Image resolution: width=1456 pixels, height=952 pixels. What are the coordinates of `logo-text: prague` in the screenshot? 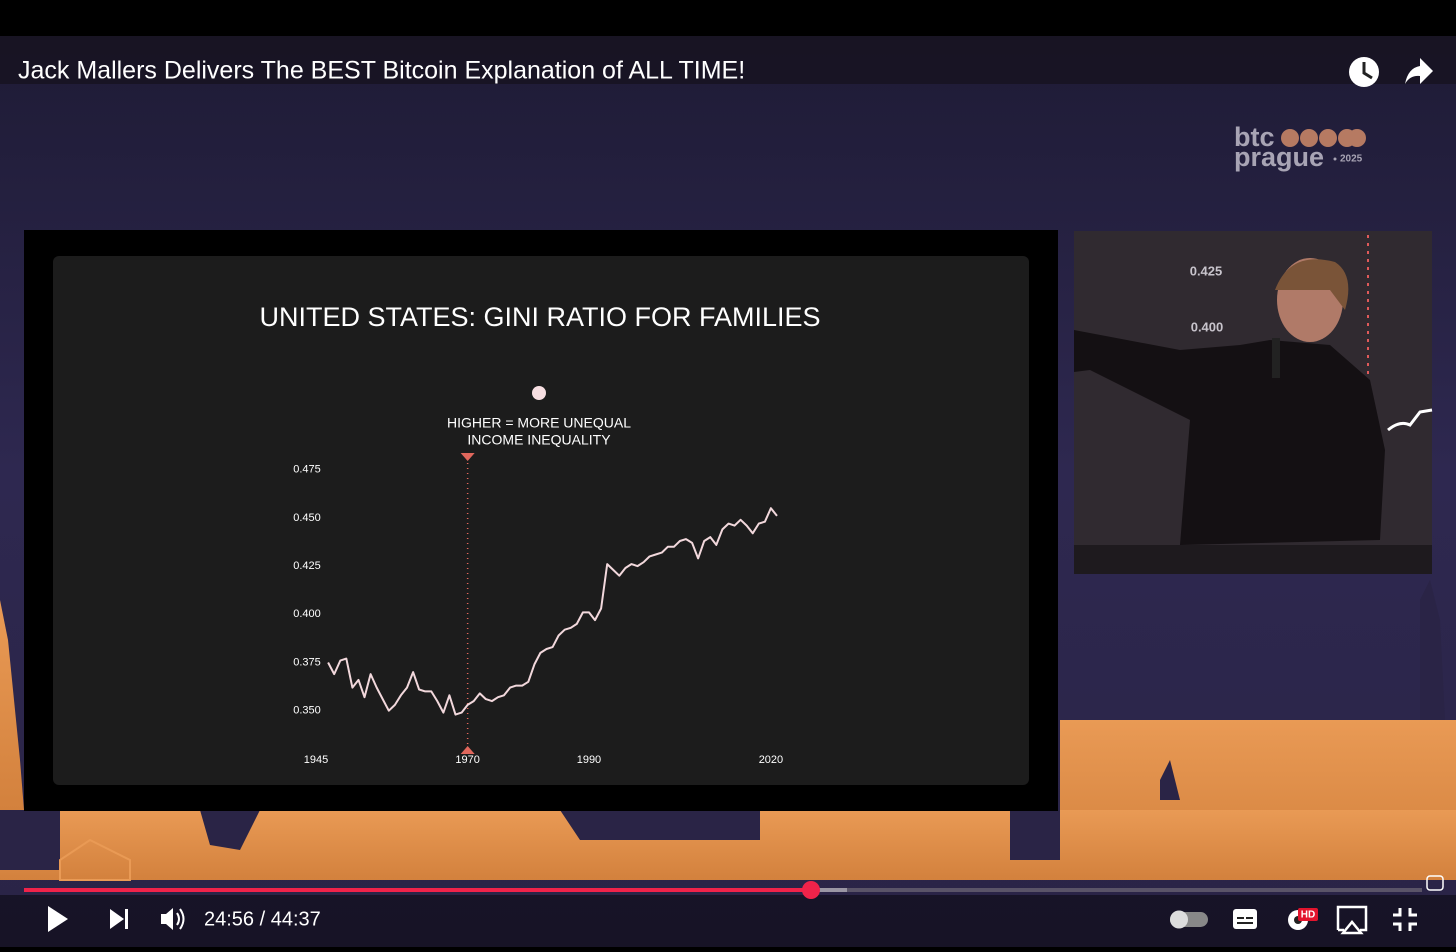 It's located at (1279, 157).